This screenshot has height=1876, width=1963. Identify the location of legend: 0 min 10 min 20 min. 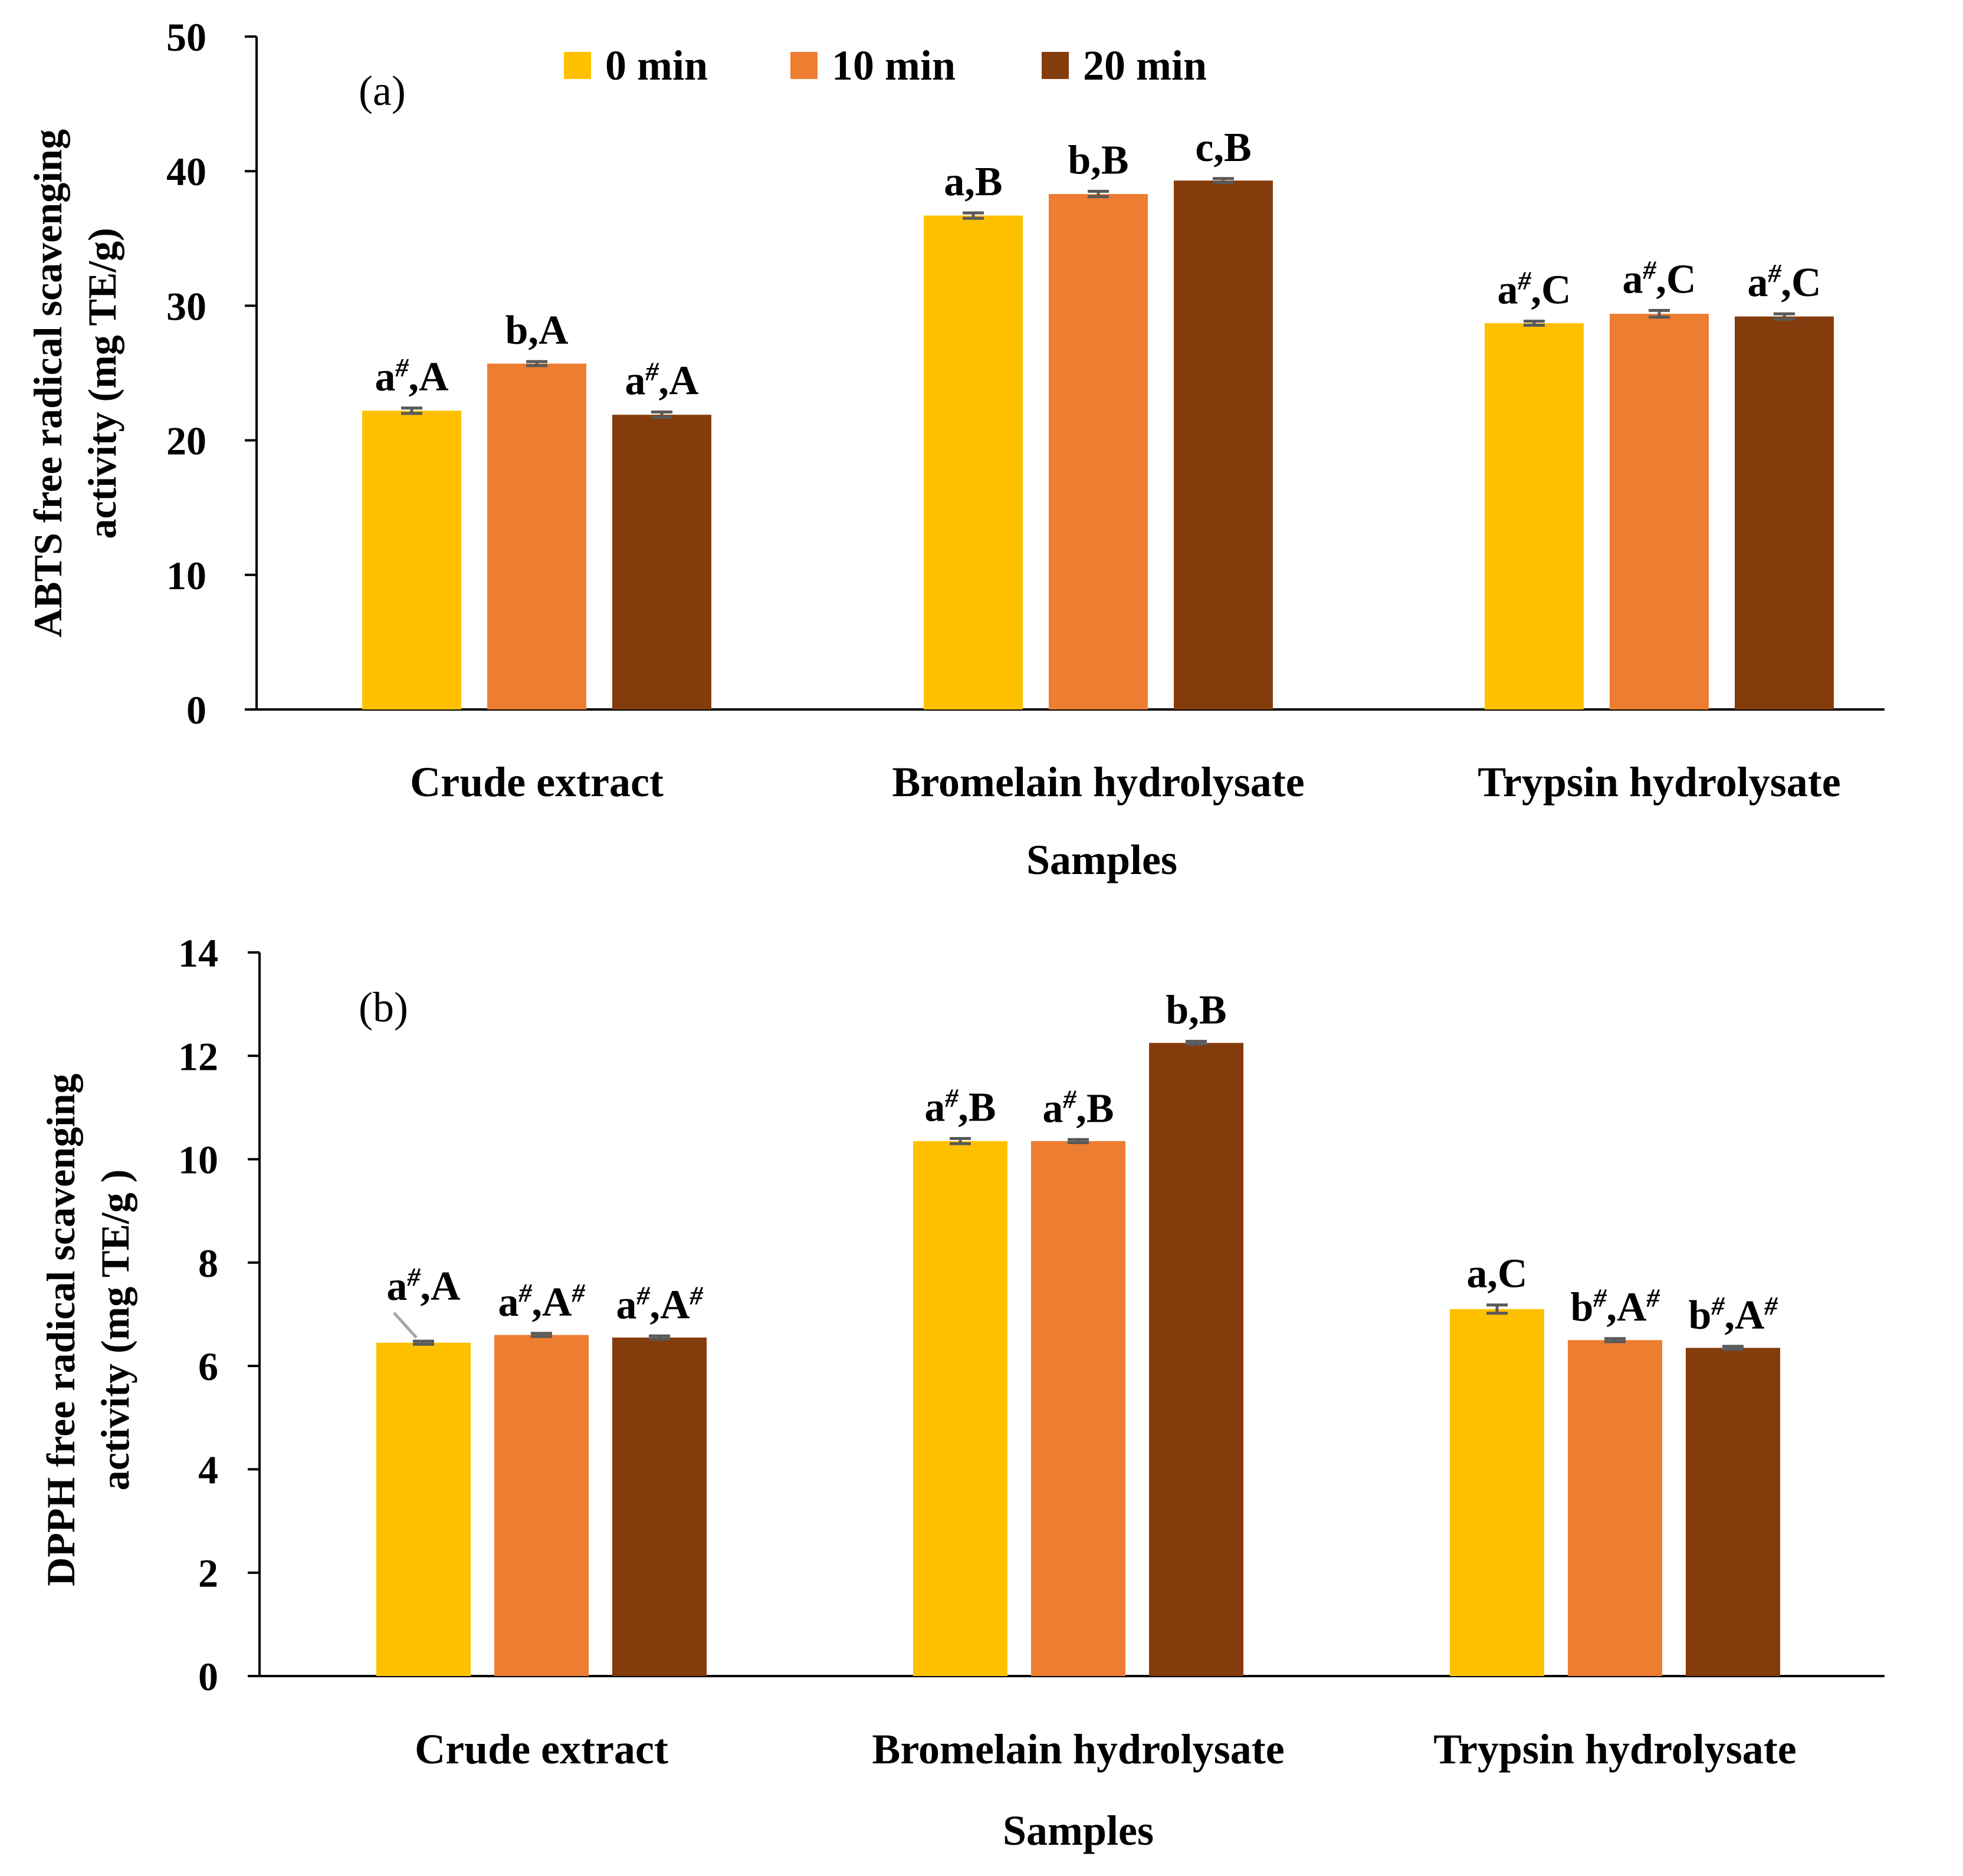
(885, 65).